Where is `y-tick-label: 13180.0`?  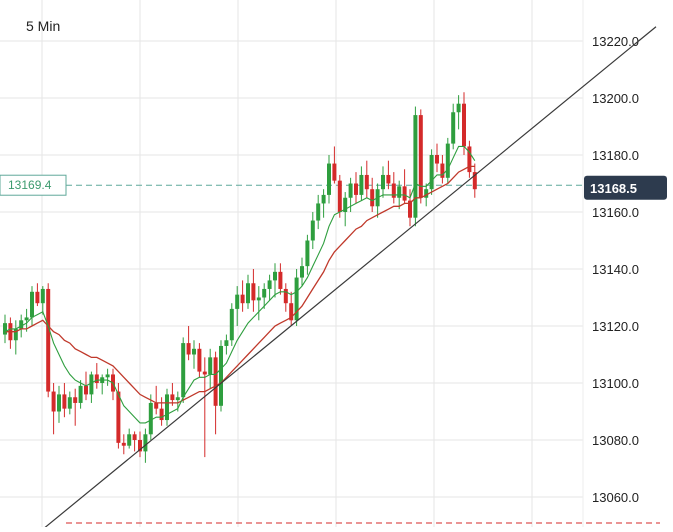 y-tick-label: 13180.0 is located at coordinates (615, 155).